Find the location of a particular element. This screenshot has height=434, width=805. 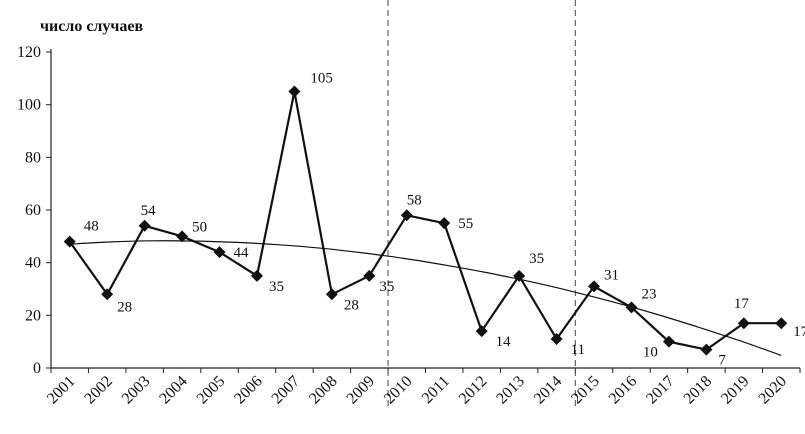

y-tick-label: 60 is located at coordinates (33, 210).